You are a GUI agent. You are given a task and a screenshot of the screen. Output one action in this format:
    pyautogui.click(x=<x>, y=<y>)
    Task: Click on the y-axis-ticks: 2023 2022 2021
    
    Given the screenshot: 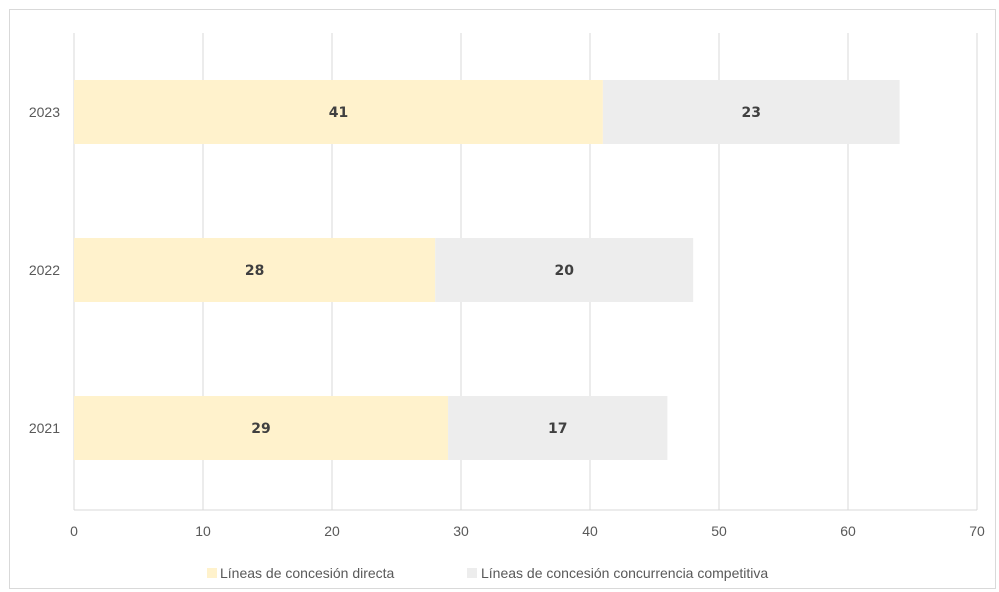 What is the action you would take?
    pyautogui.click(x=44, y=270)
    